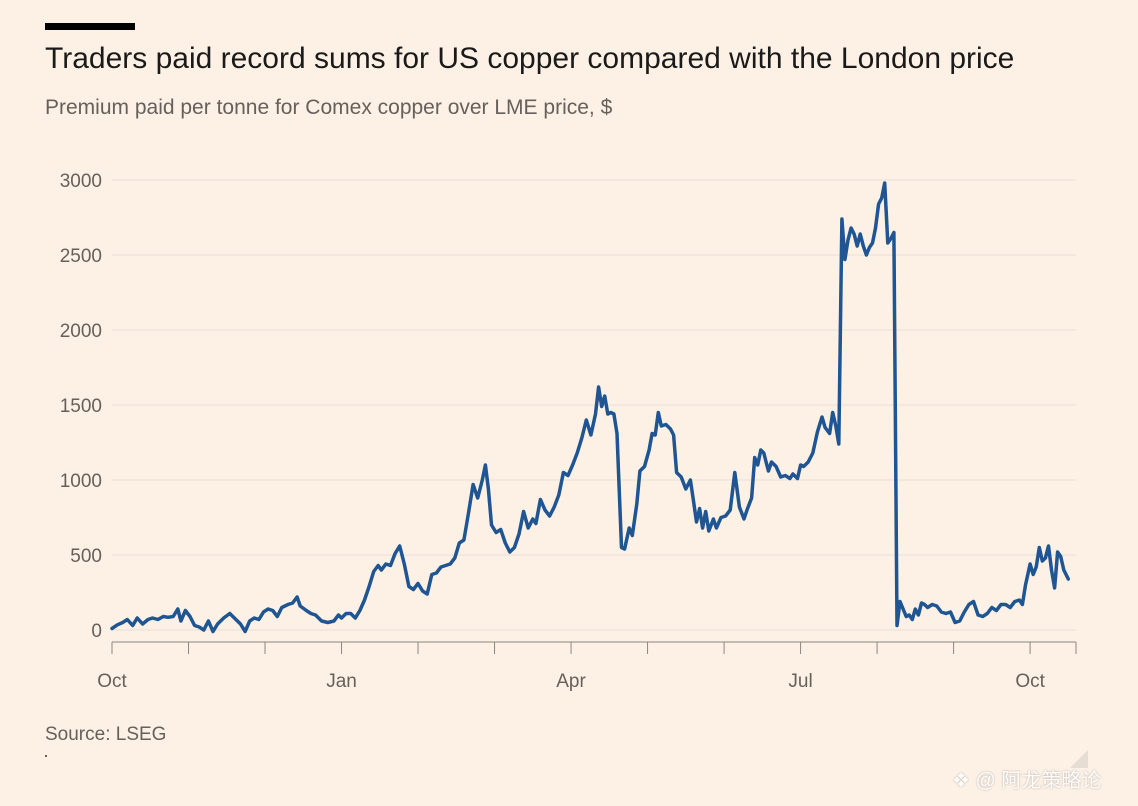 This screenshot has width=1138, height=806. I want to click on y-tick-label-1500: 1500, so click(81, 406).